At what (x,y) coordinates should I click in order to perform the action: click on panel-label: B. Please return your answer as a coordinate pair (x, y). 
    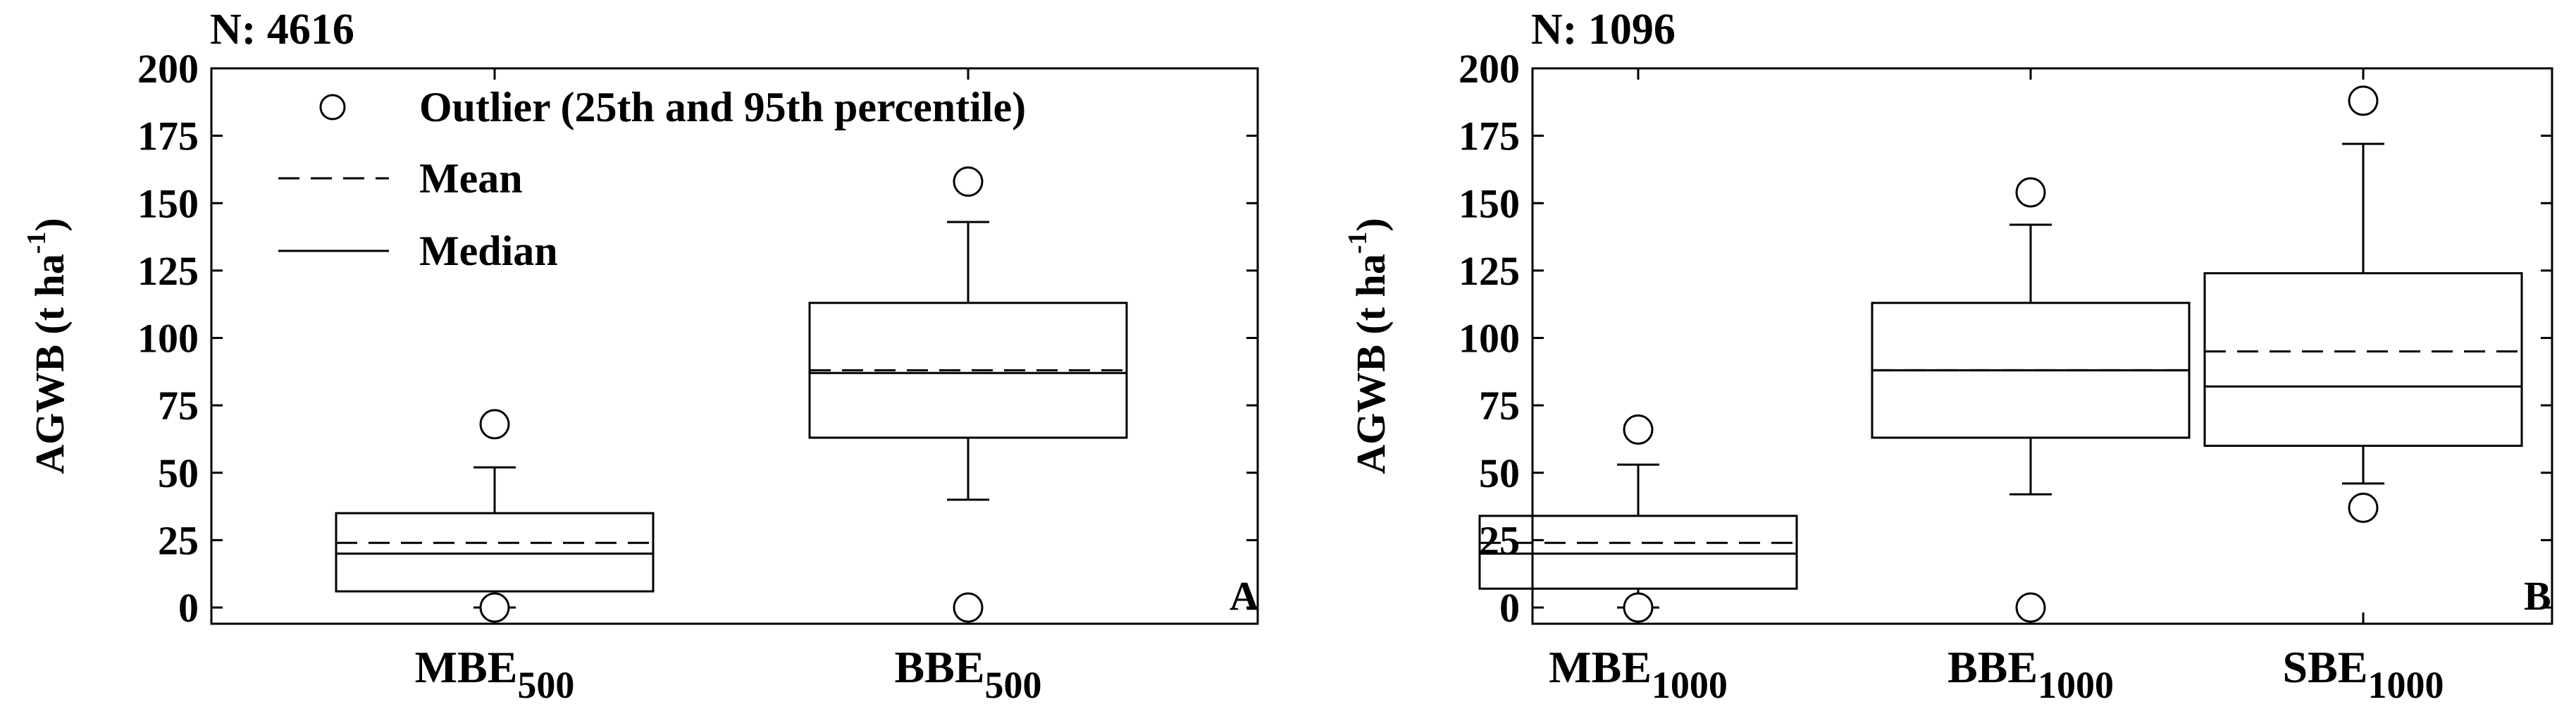
    Looking at the image, I should click on (2537, 596).